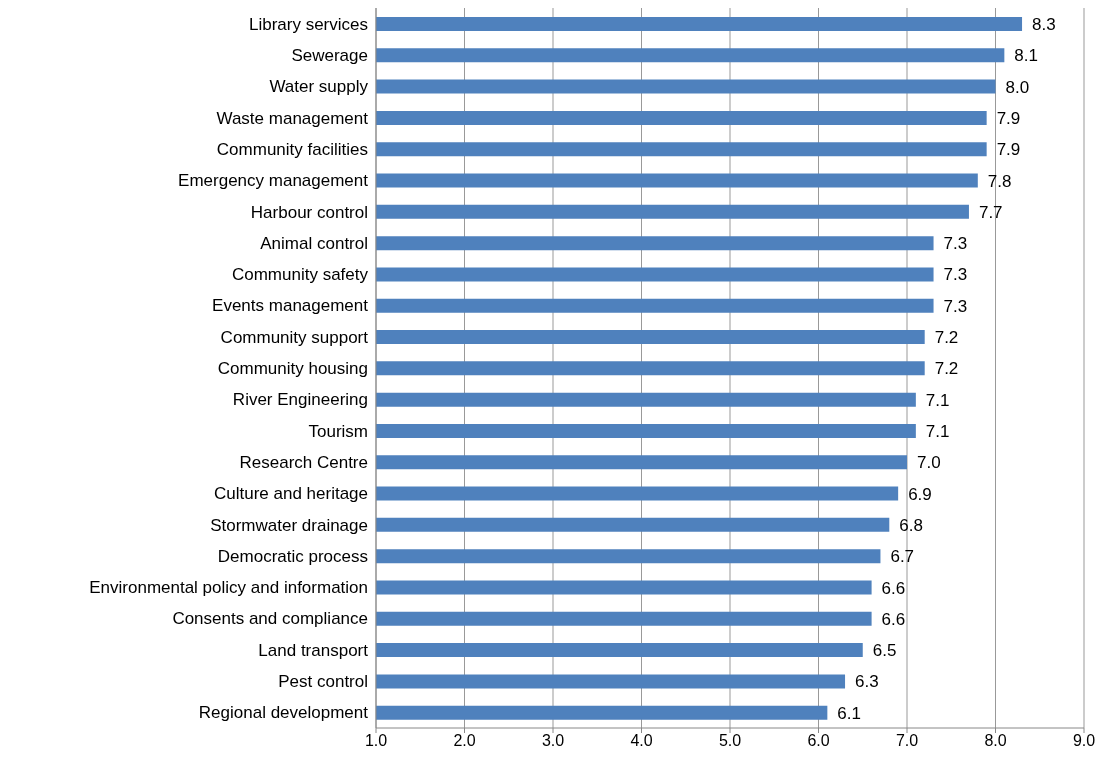 The width and height of the screenshot is (1106, 766). What do you see at coordinates (329, 55) in the screenshot?
I see `y-tick-label: Sewerage` at bounding box center [329, 55].